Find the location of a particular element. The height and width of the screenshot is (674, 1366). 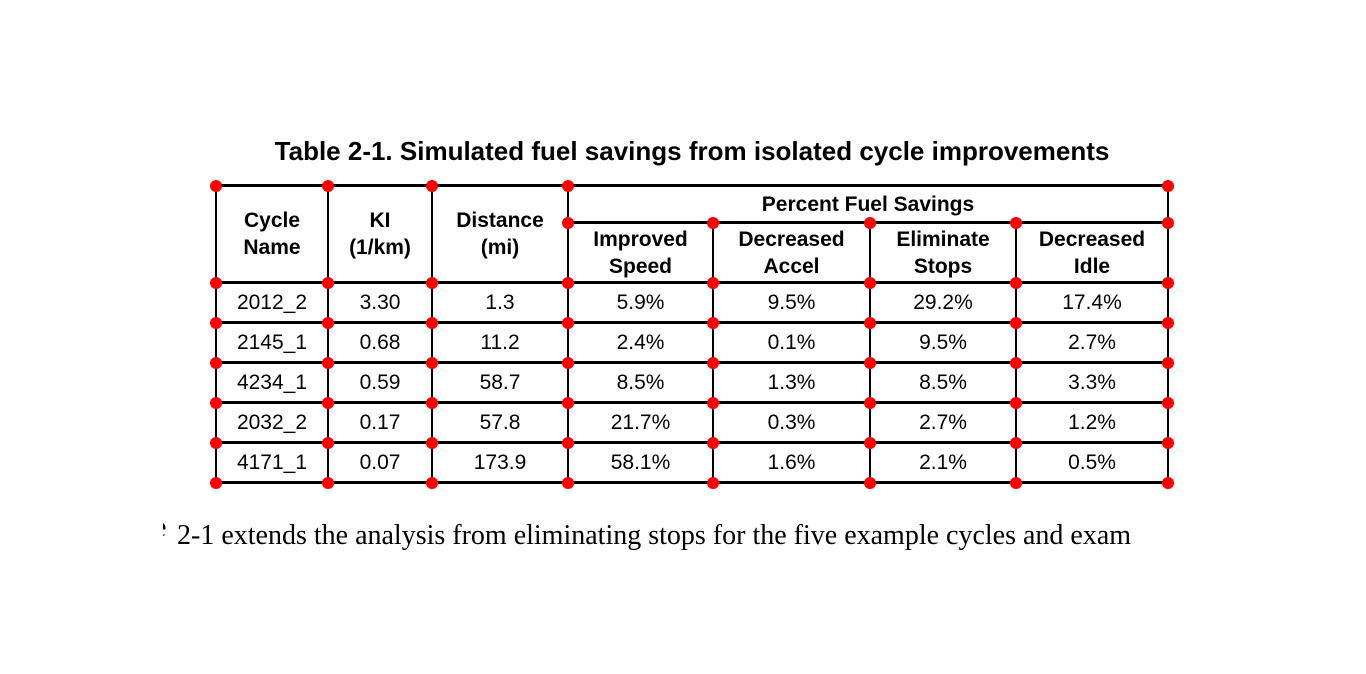

table-cell-ki: 0.17 is located at coordinates (380, 422).